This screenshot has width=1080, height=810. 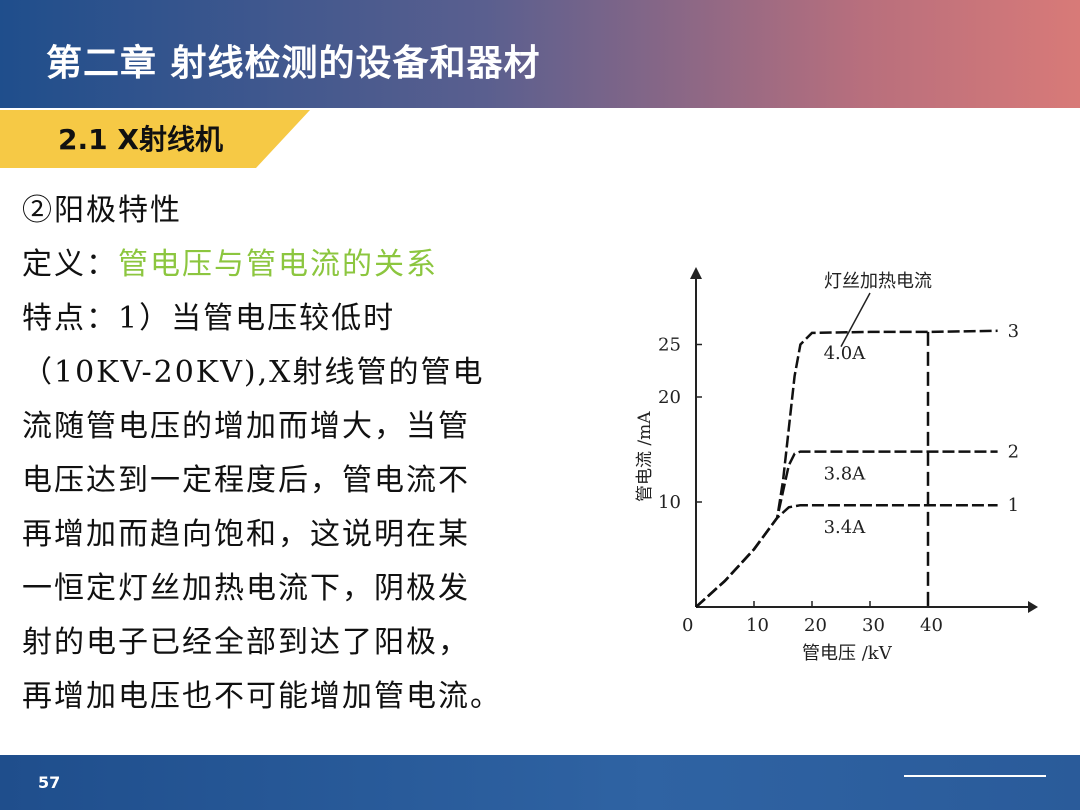 I want to click on text-line: 再增加而趋向饱和，这说明在某, so click(x=246, y=534).